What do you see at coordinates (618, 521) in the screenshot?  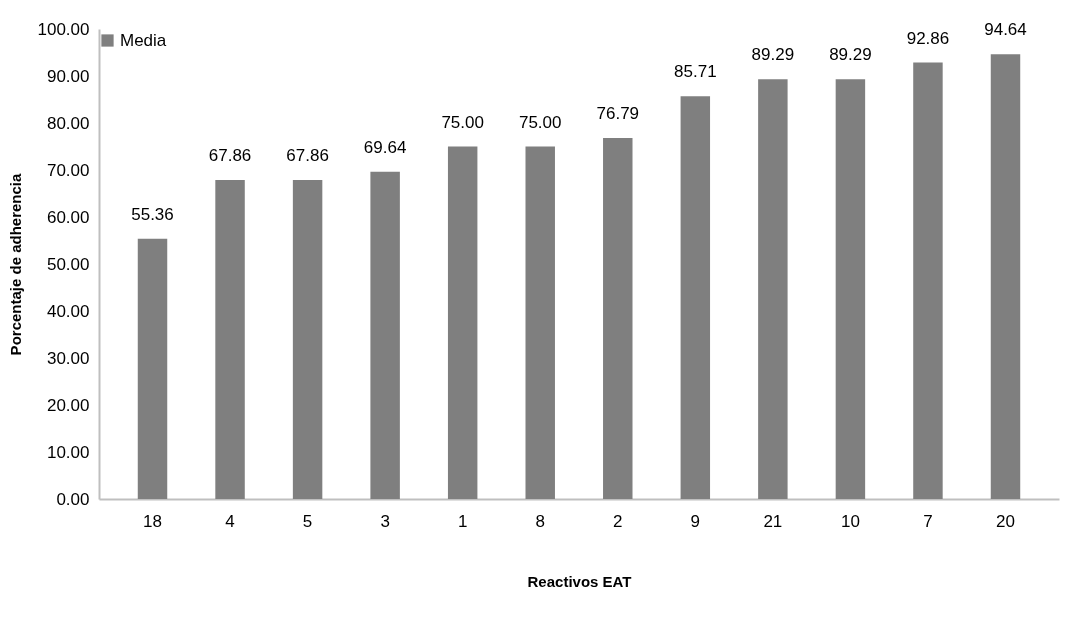 I see `x-tick-label: 2` at bounding box center [618, 521].